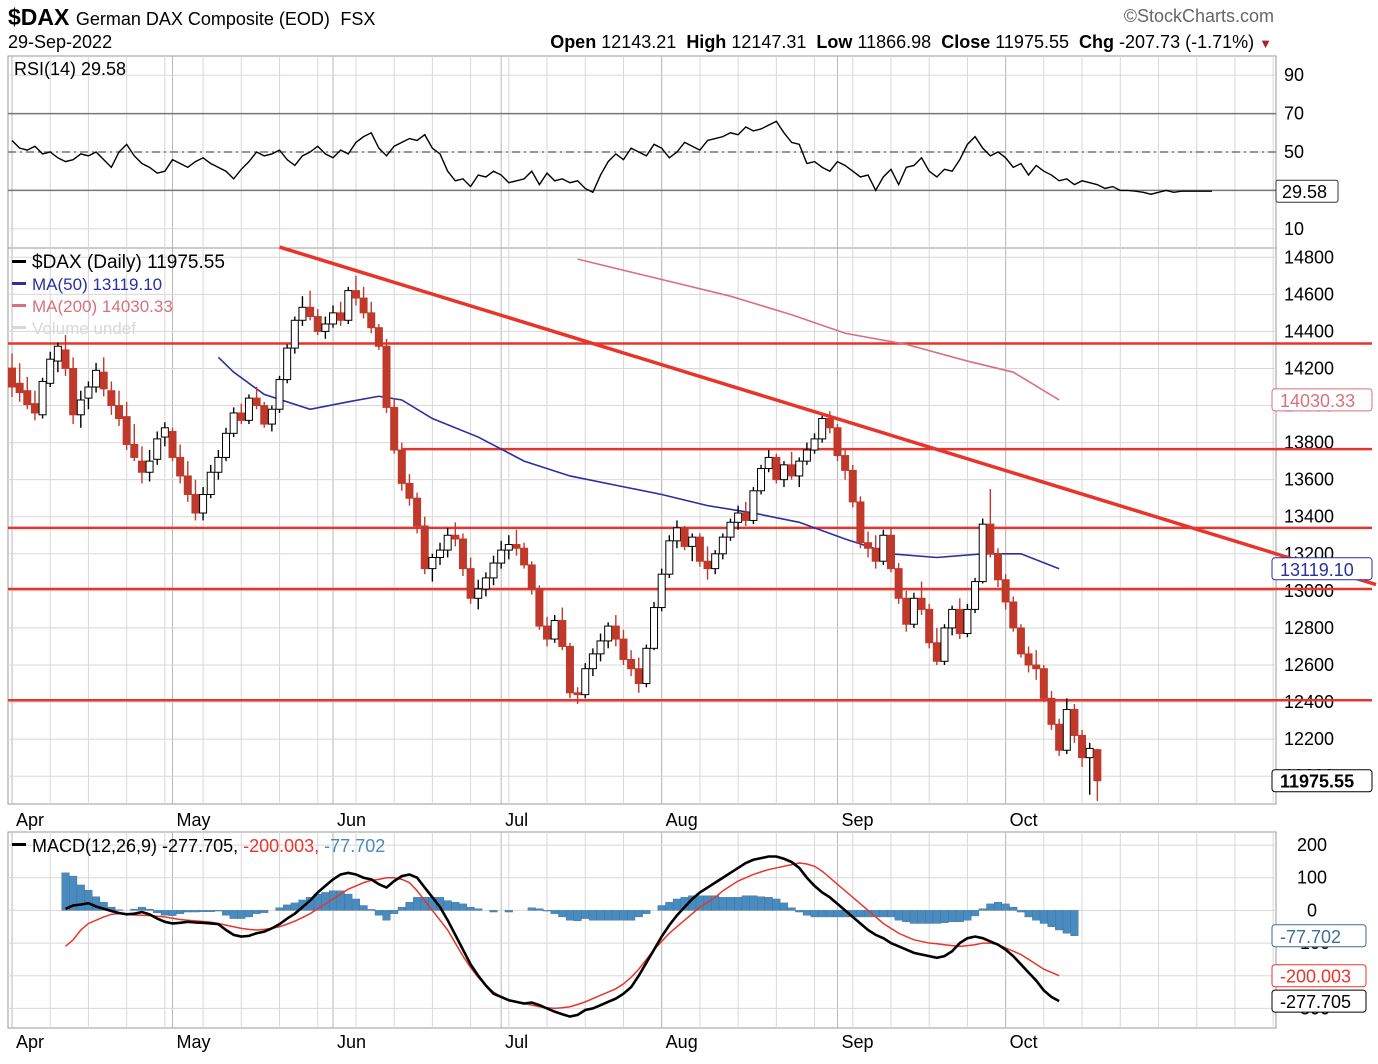 This screenshot has width=1378, height=1064. Describe the element at coordinates (638, 463) in the screenshot. I see `ma50-line` at that location.